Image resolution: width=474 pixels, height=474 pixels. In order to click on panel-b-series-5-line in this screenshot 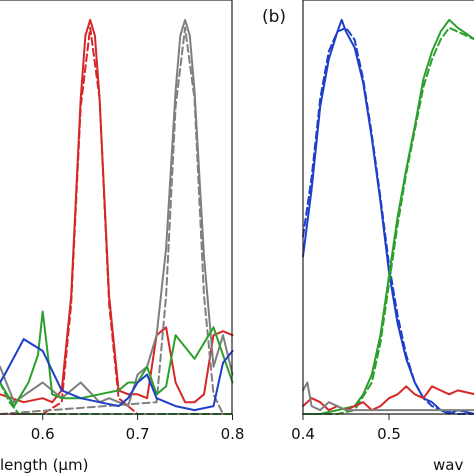, I will do `click(388, 396)`.